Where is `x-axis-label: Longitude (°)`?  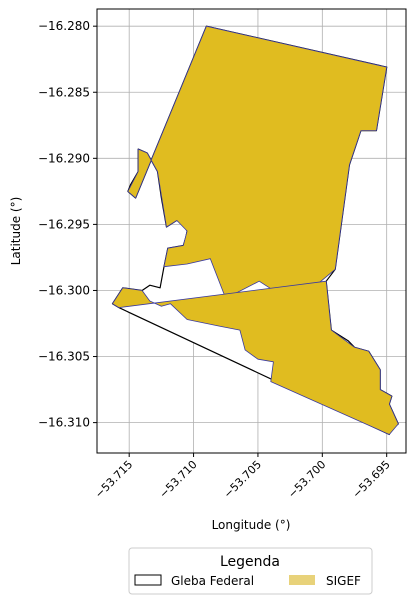
x-axis-label: Longitude (°) is located at coordinates (251, 525).